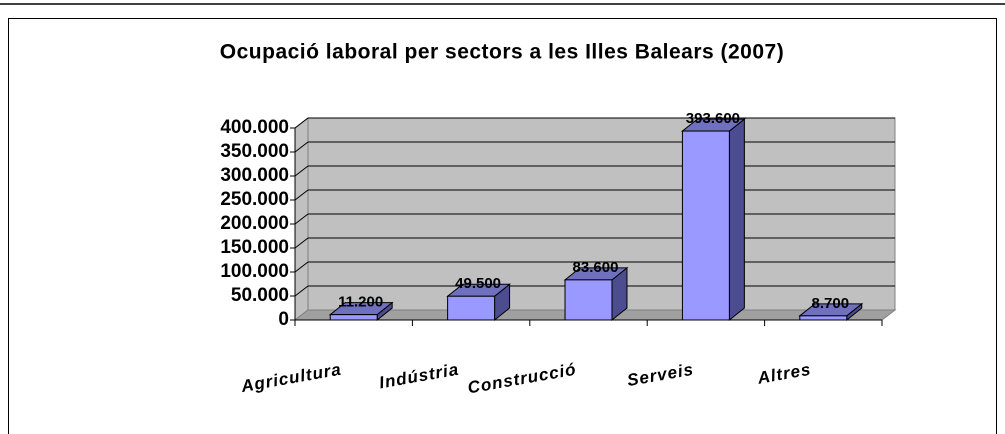 This screenshot has height=434, width=1005. Describe the element at coordinates (713, 118) in the screenshot. I see `value-label: 393.600` at that location.